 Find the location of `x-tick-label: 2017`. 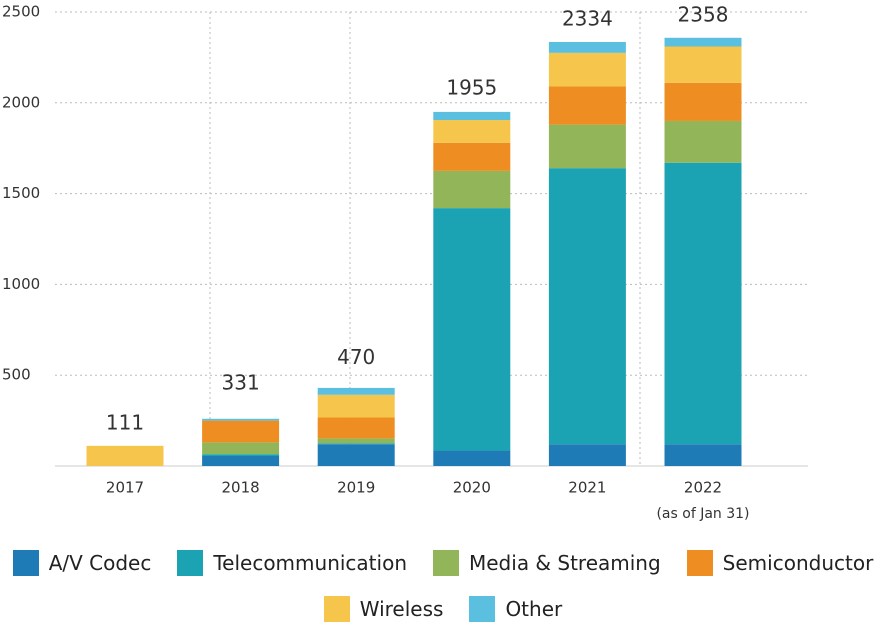

x-tick-label: 2017 is located at coordinates (125, 488).